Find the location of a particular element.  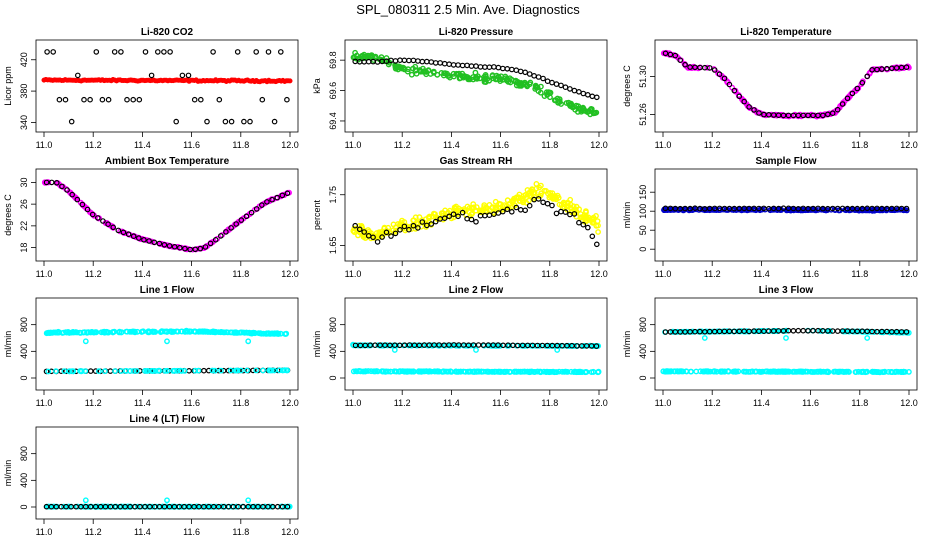

y-axis-label: degrees C is located at coordinates (8, 215).